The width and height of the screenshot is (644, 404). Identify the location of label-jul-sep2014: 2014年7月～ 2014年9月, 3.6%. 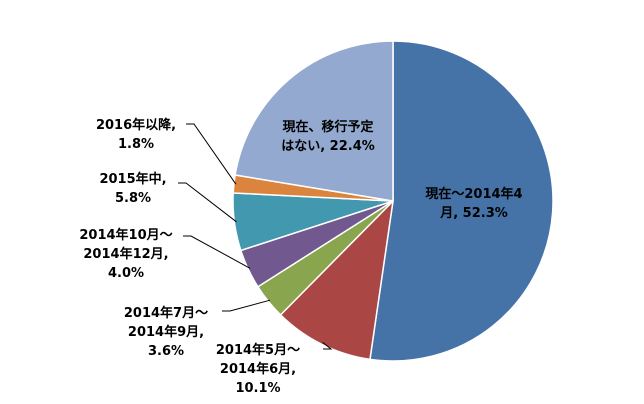
(166, 332).